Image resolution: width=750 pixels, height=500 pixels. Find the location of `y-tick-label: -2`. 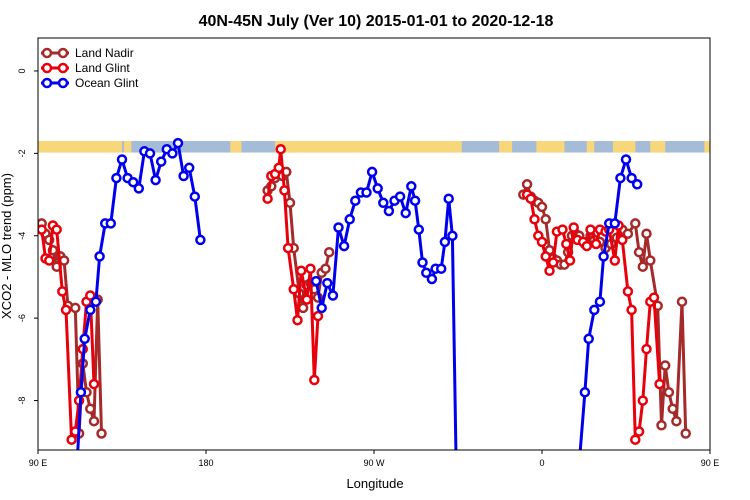

y-tick-label: -2 is located at coordinates (22, 153).